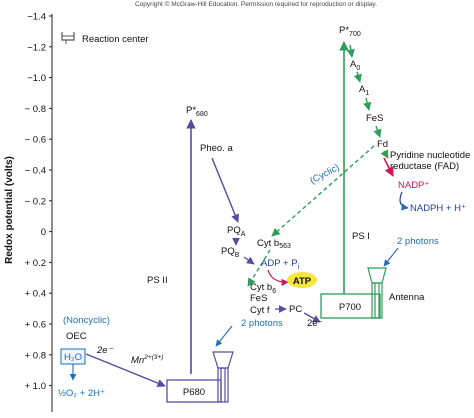  What do you see at coordinates (73, 357) in the screenshot?
I see `h2o-label: H₂O` at bounding box center [73, 357].